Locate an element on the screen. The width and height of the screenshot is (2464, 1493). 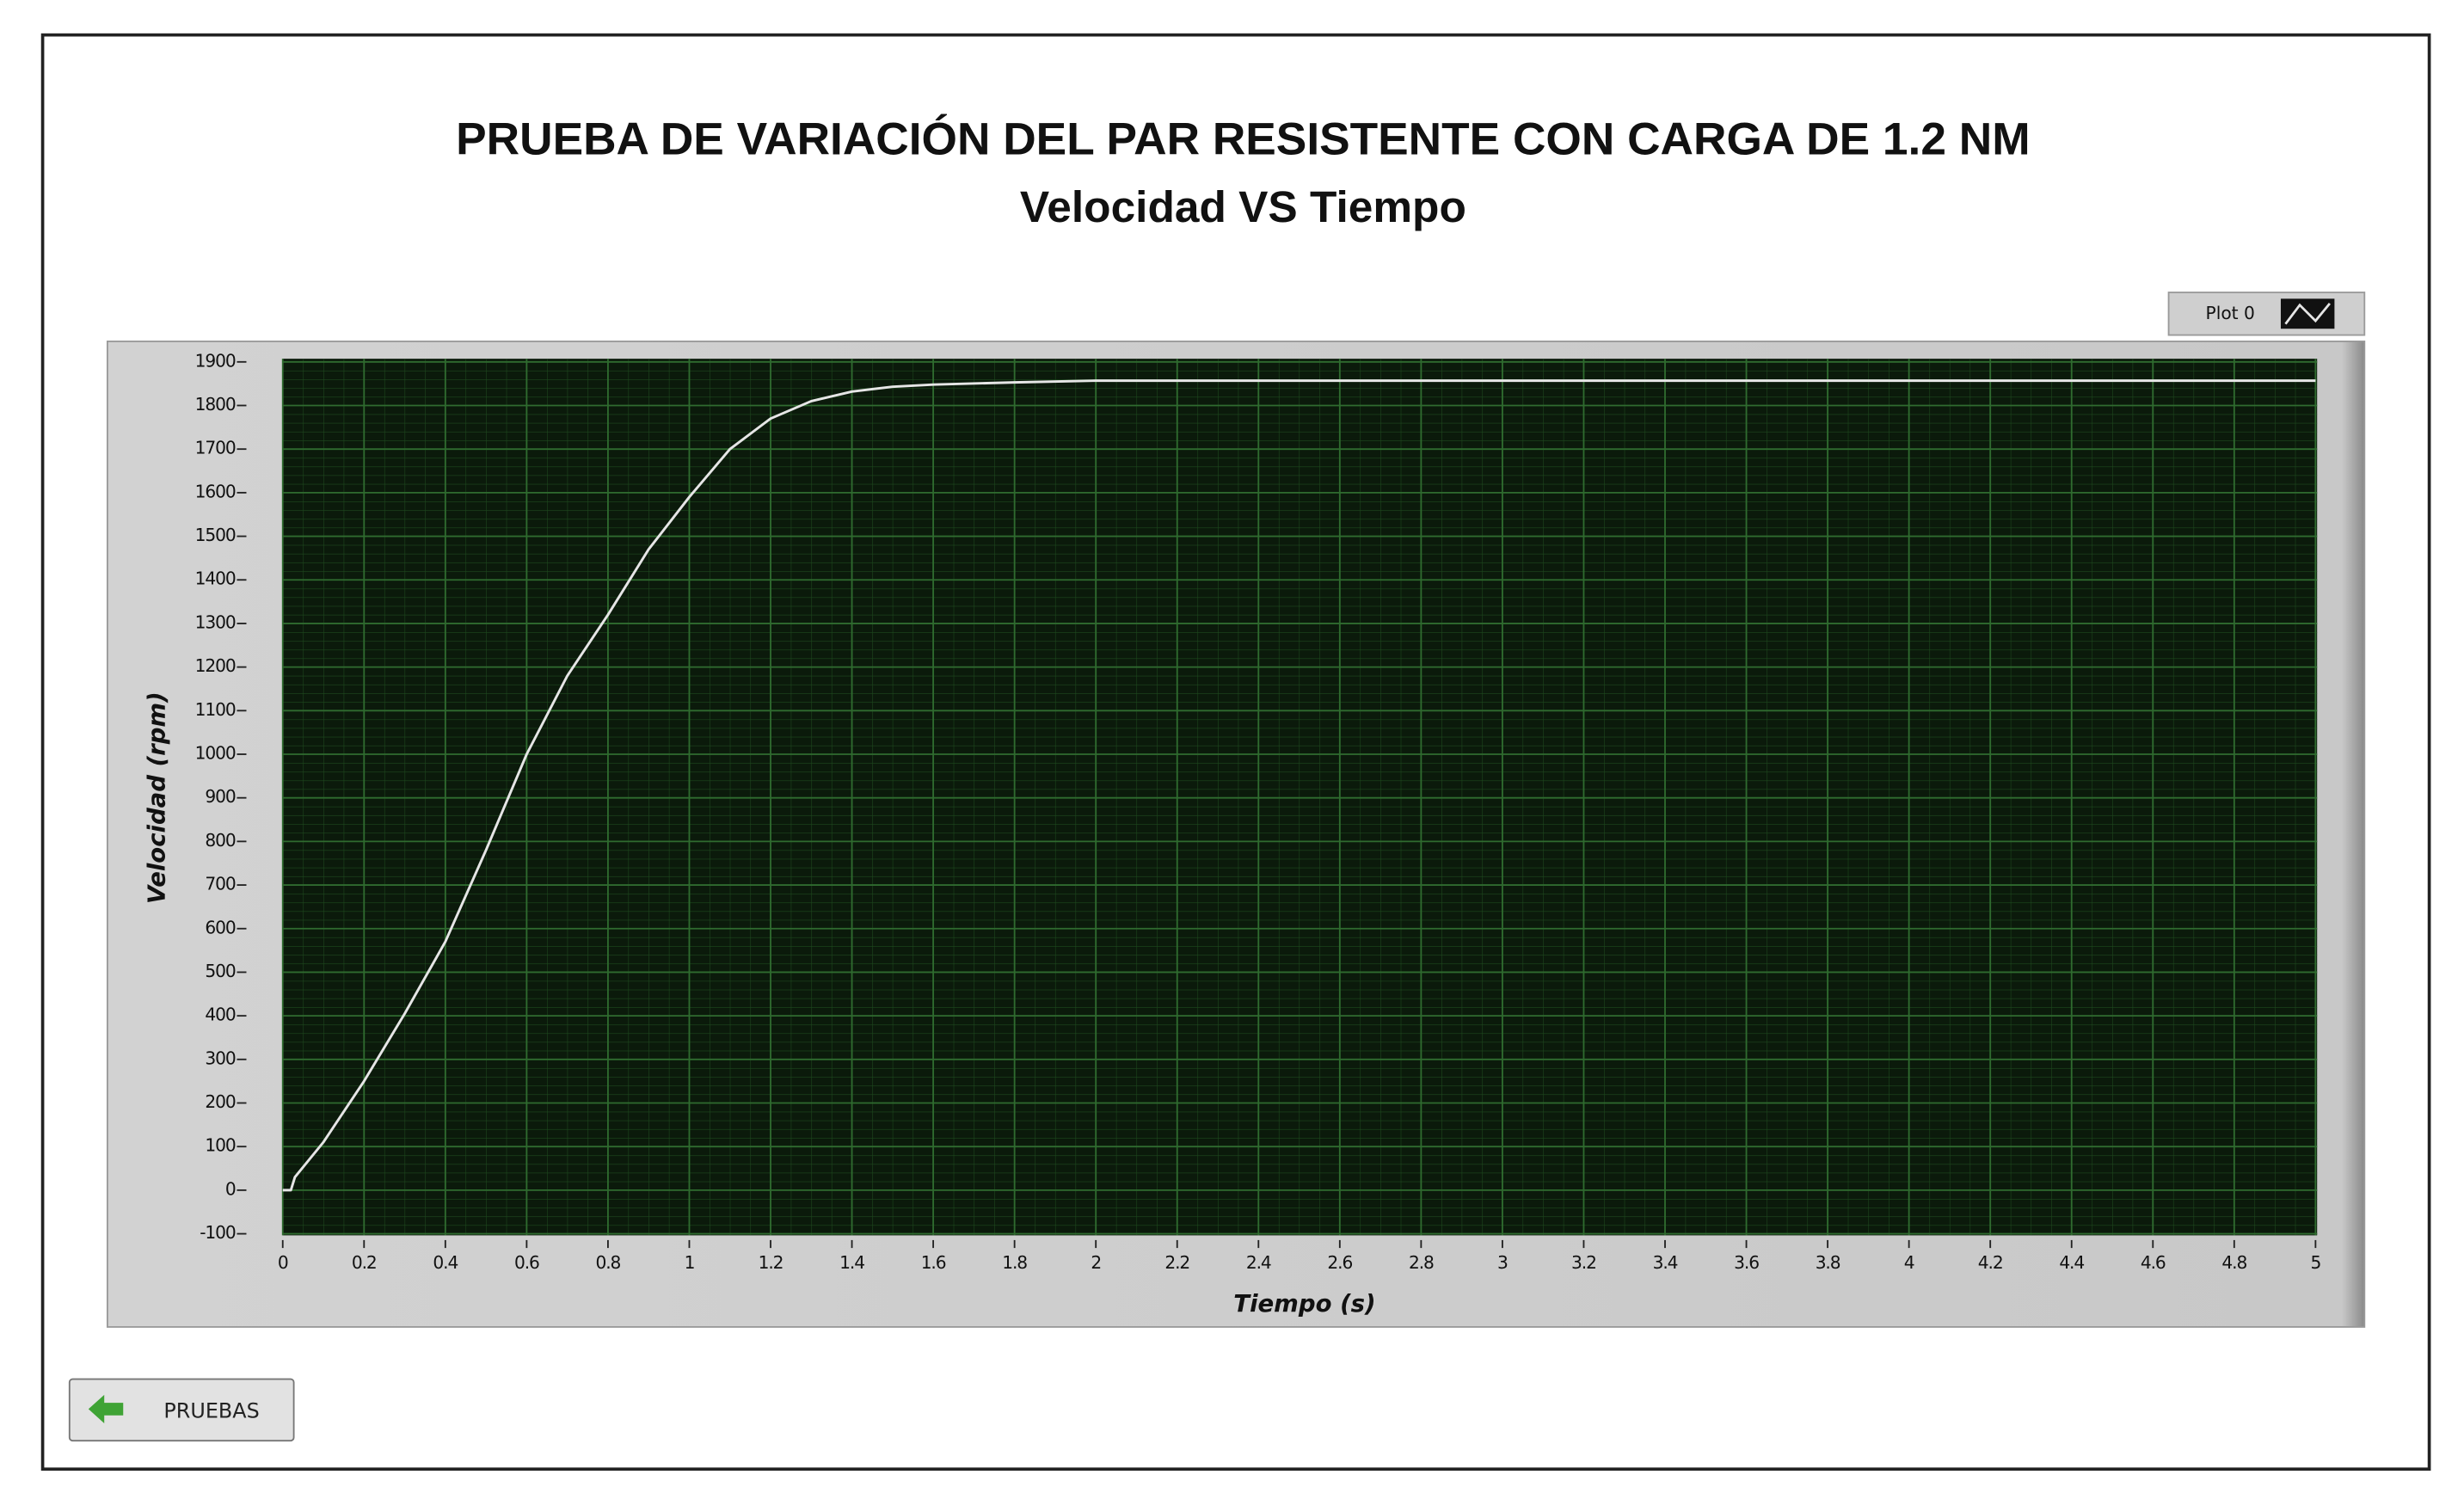
x-tick-label: 5 is located at coordinates (2315, 1262).